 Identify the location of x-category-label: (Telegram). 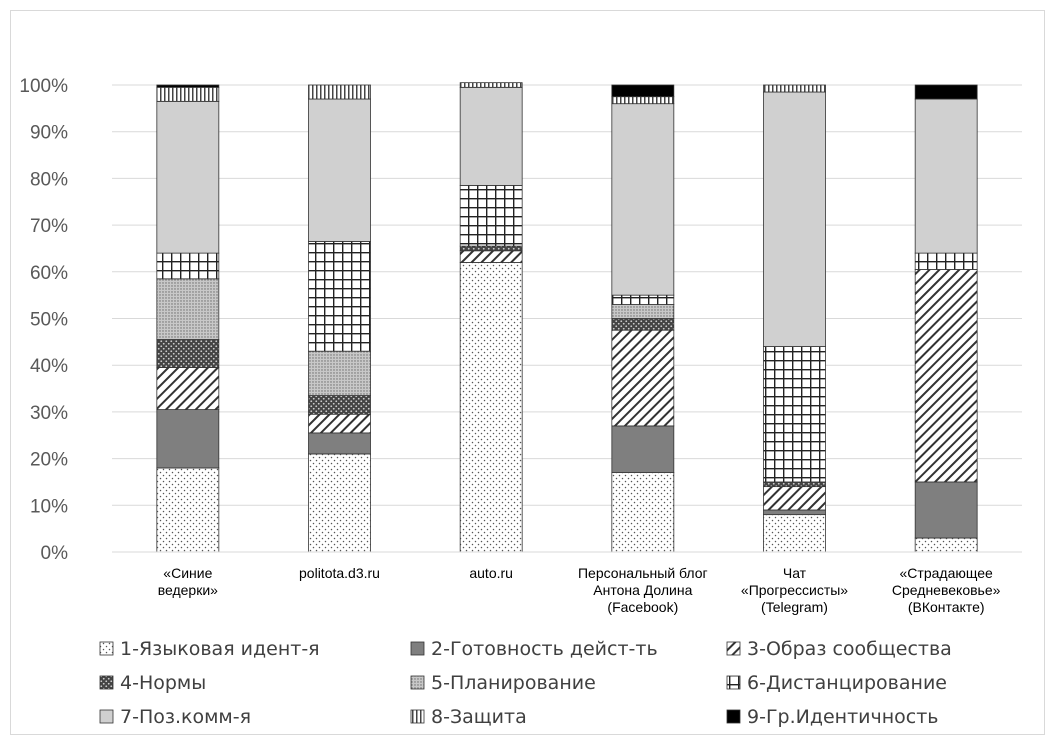
(794, 607).